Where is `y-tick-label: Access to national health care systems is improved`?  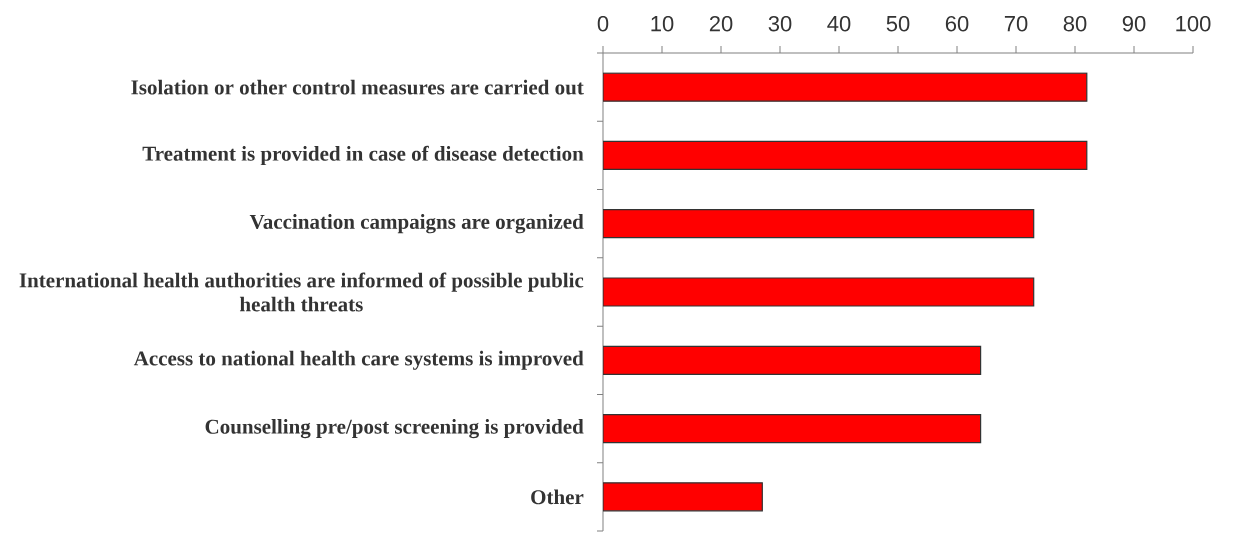 y-tick-label: Access to national health care systems is improved is located at coordinates (358, 360).